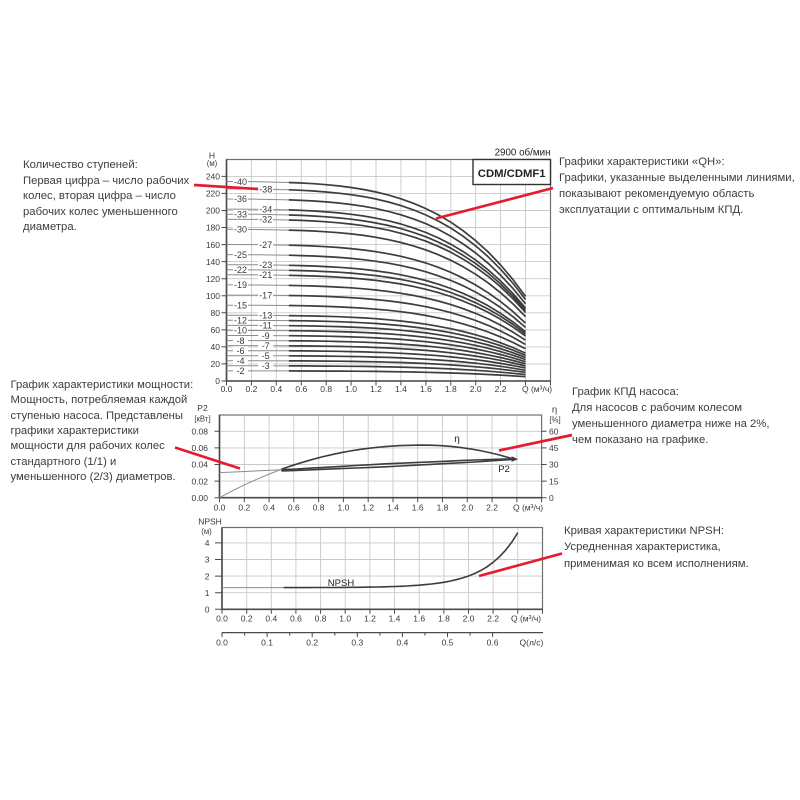  What do you see at coordinates (240, 199) in the screenshot?
I see `svg-text: -36` at bounding box center [240, 199].